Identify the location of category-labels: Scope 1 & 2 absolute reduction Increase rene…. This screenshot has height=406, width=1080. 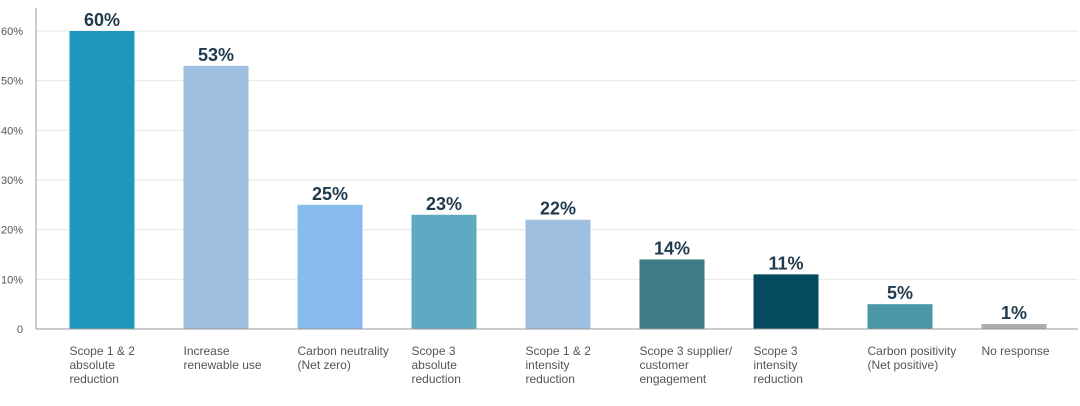
(560, 365).